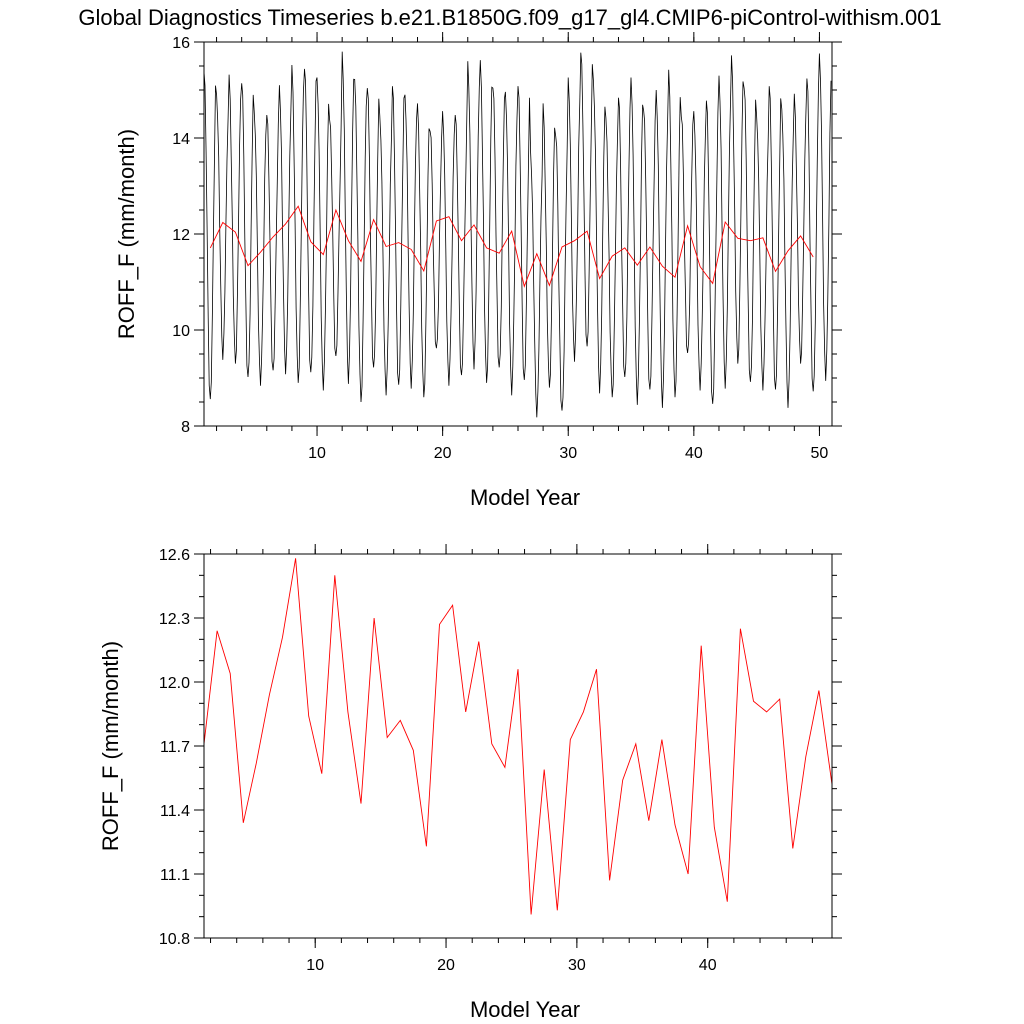  Describe the element at coordinates (174, 619) in the screenshot. I see `y-tick-label: 12.3` at that location.